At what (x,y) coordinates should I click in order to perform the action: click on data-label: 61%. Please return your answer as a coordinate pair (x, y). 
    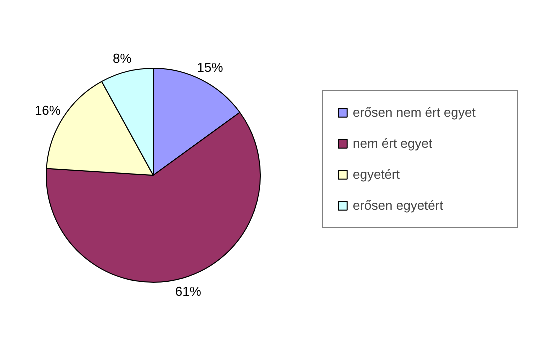
    Looking at the image, I should click on (188, 292).